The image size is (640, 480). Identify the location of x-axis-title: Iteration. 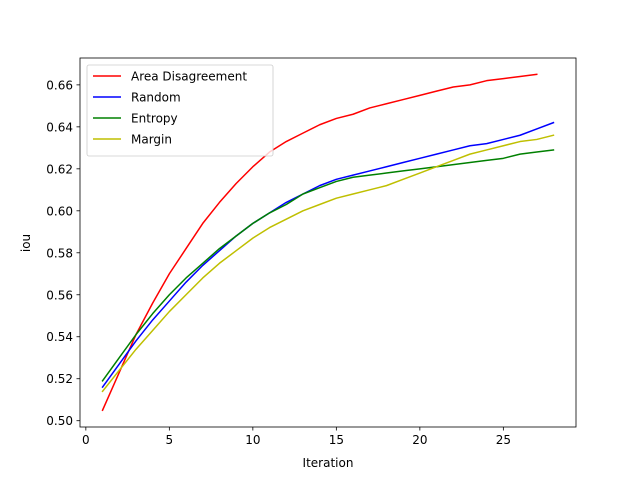
(328, 463).